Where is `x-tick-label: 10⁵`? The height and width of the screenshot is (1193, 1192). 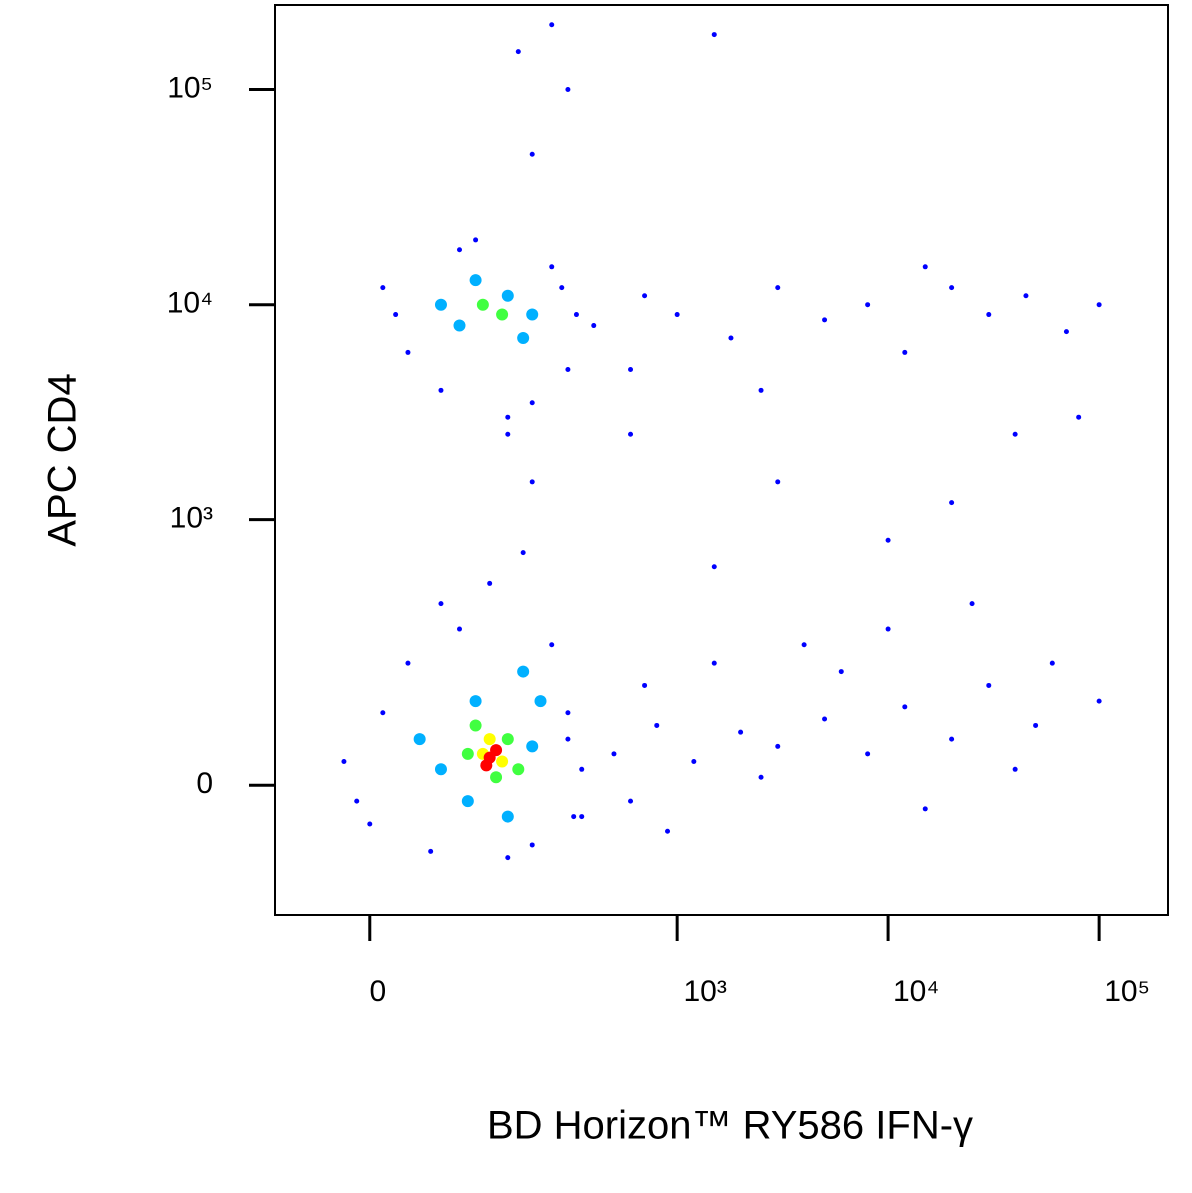
x-tick-label: 10⁵ is located at coordinates (1127, 991).